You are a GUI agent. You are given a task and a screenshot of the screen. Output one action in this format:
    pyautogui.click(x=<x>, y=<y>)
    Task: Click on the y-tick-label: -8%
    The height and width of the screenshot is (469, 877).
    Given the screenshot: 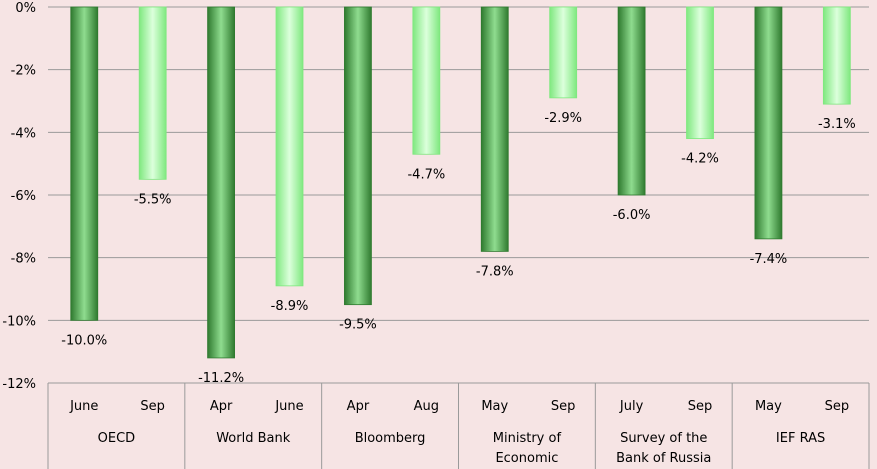 What is the action you would take?
    pyautogui.click(x=23, y=259)
    